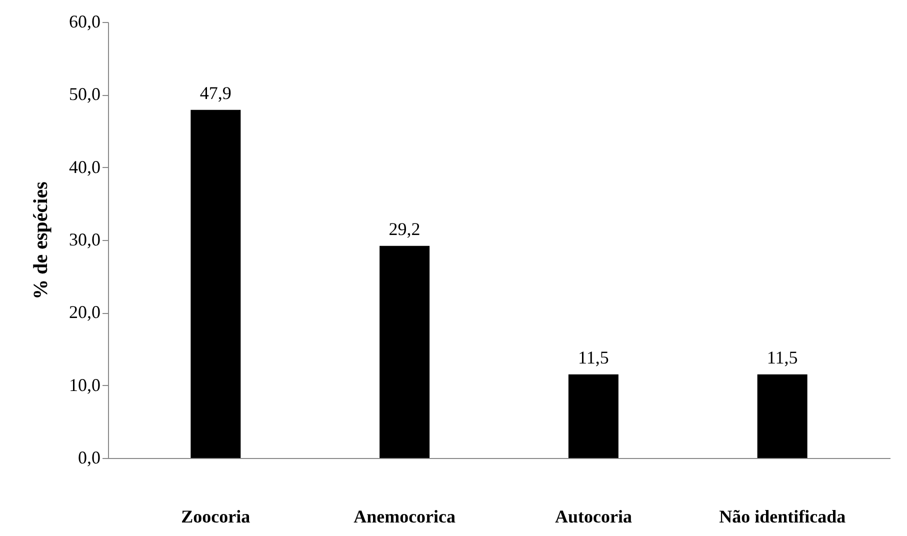 This screenshot has width=907, height=536. What do you see at coordinates (405, 516) in the screenshot?
I see `x-tick-label: Anemocorica` at bounding box center [405, 516].